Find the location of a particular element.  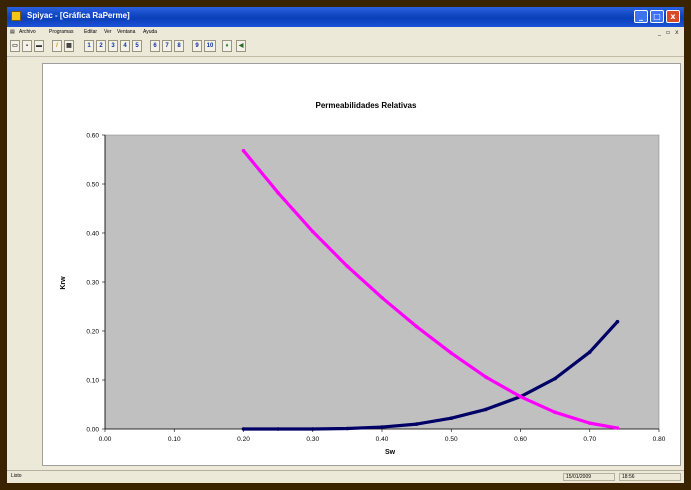

maximize-button: □ is located at coordinates (657, 16).